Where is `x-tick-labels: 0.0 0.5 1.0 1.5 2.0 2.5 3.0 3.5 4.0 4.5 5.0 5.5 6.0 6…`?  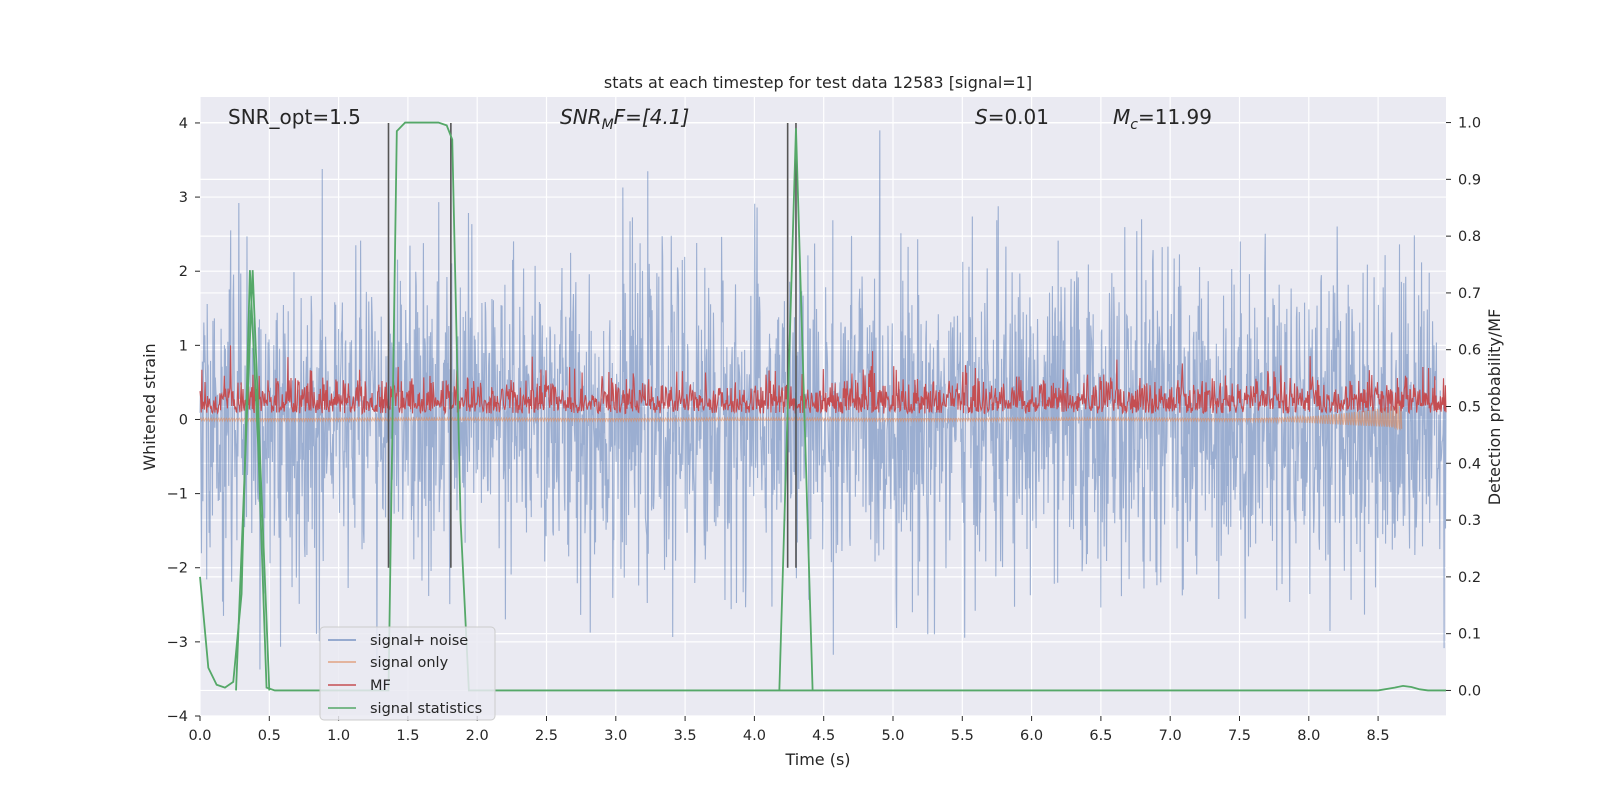 x-tick-labels: 0.0 0.5 1.0 1.5 2.0 2.5 3.0 3.5 4.0 4.5 5.0 5.5 6.0 6… is located at coordinates (789, 730).